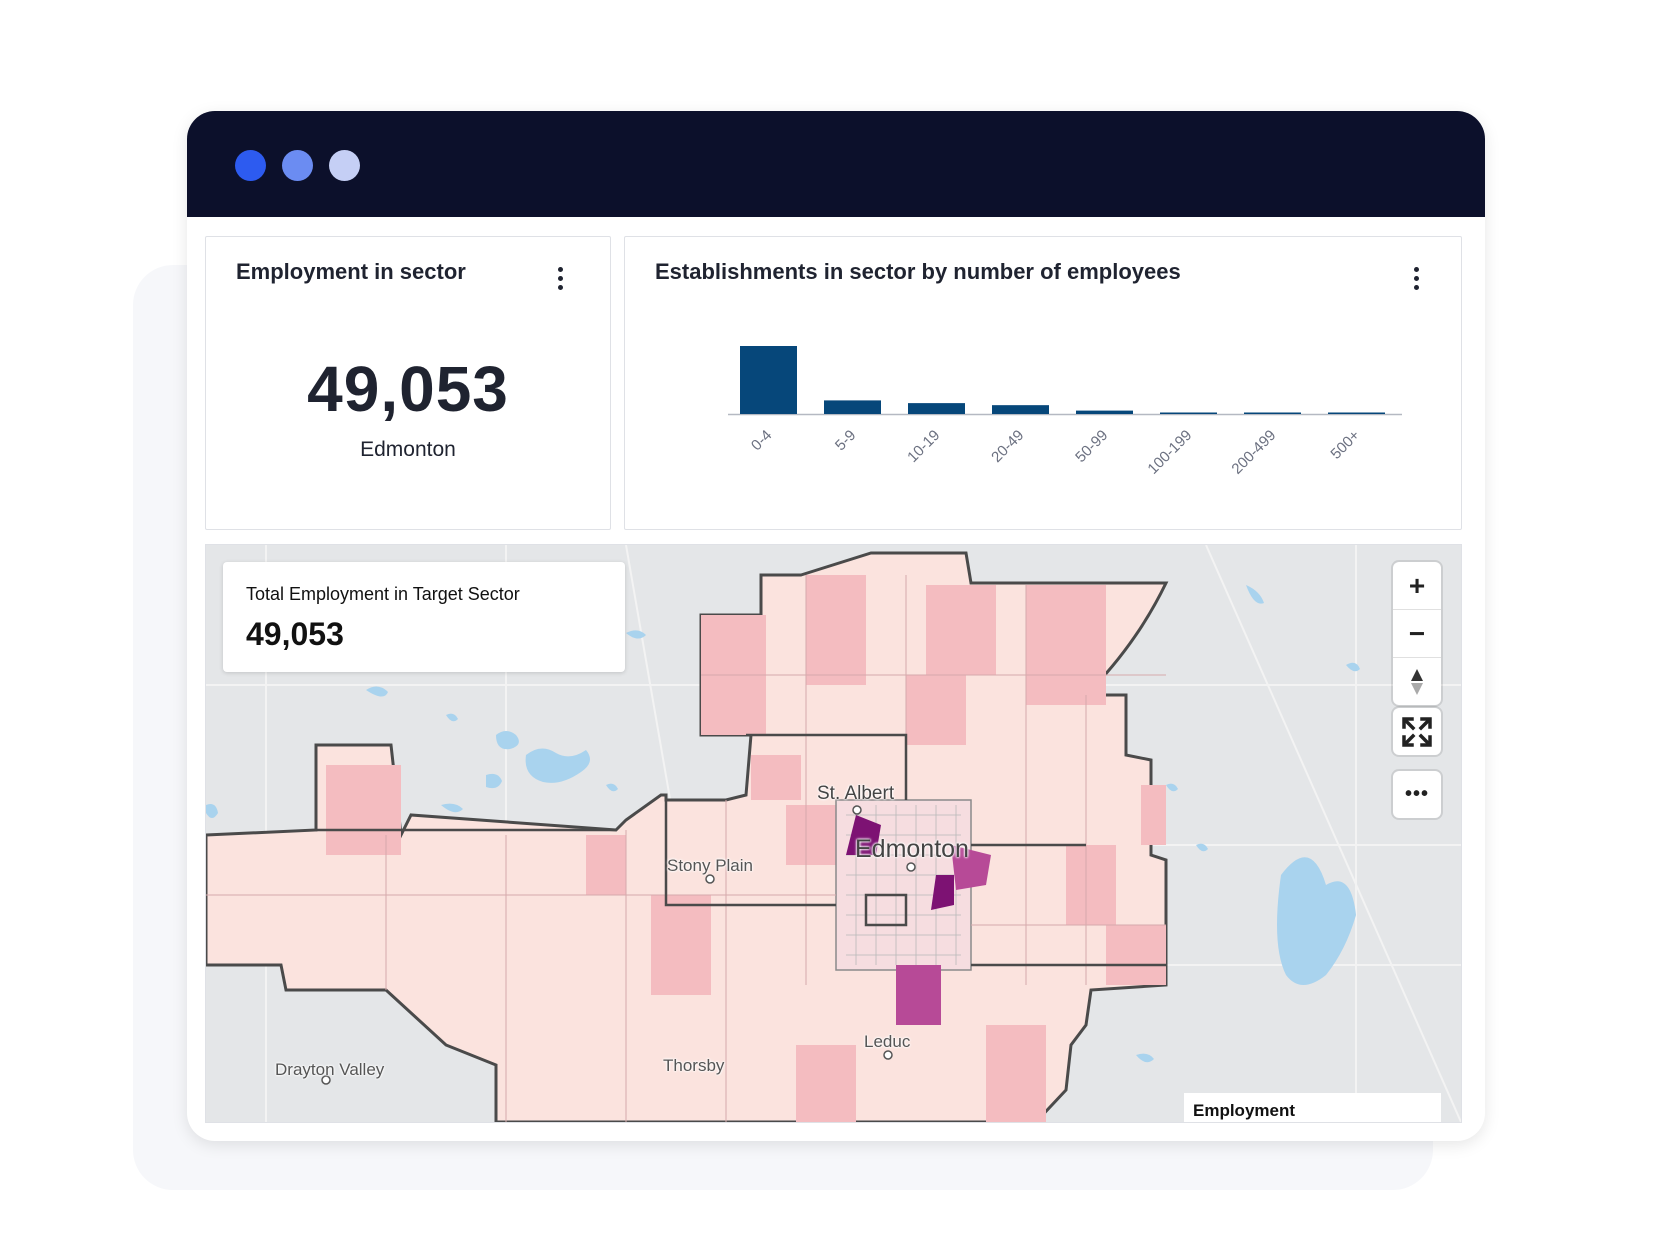 This screenshot has height=1240, width=1654. Describe the element at coordinates (836, 164) in the screenshot. I see `window-titlebar` at that location.